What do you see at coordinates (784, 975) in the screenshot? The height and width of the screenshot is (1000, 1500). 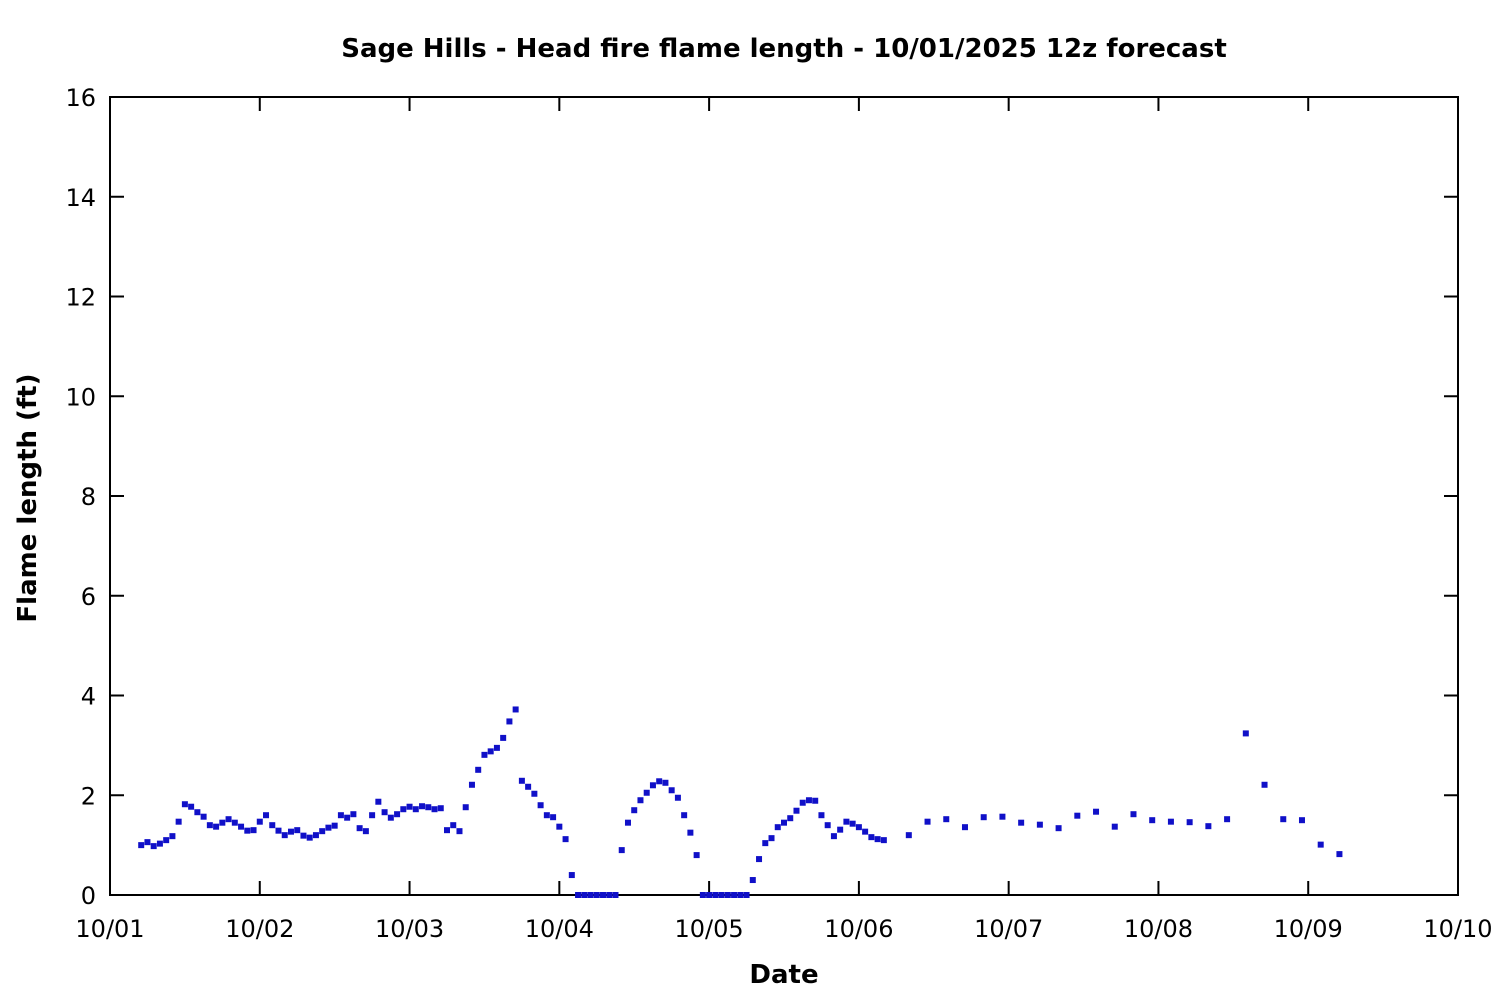 I see `x-axis-title: Date` at bounding box center [784, 975].